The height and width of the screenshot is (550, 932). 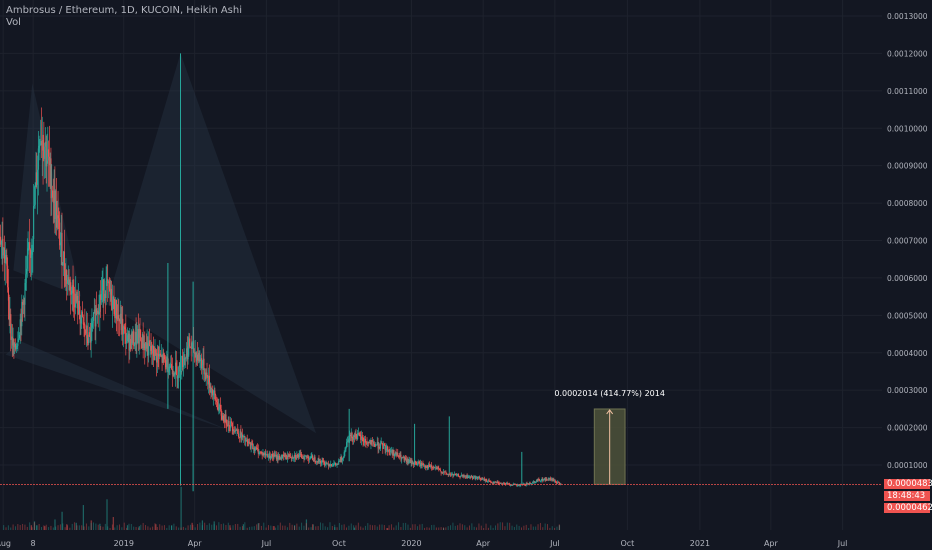 What do you see at coordinates (609, 437) in the screenshot?
I see `price-range-measurement: 0.0002014 (414.77%) 2014` at bounding box center [609, 437].